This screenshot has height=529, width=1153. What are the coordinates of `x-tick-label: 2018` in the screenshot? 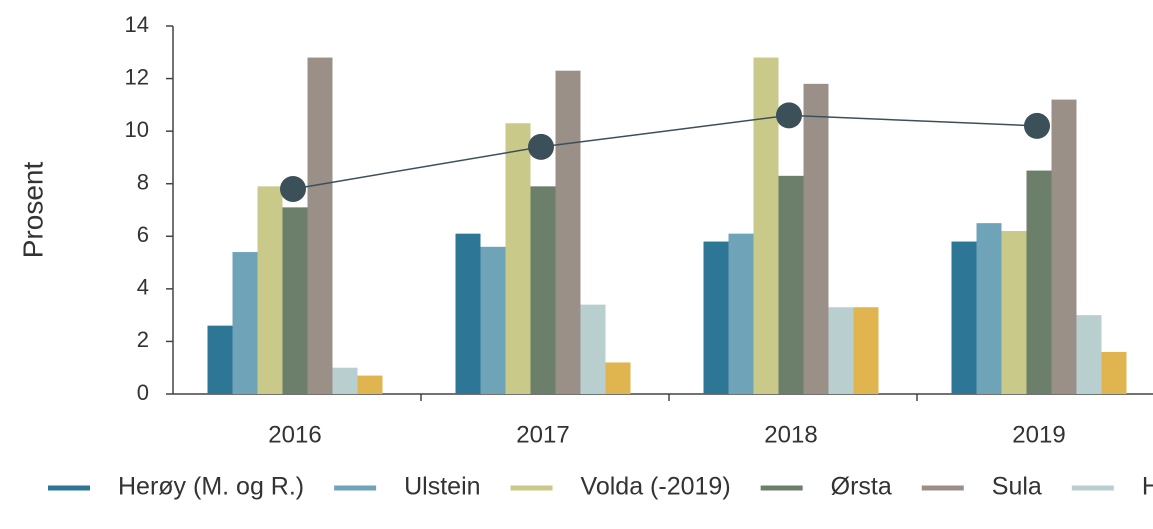 It's located at (790, 434).